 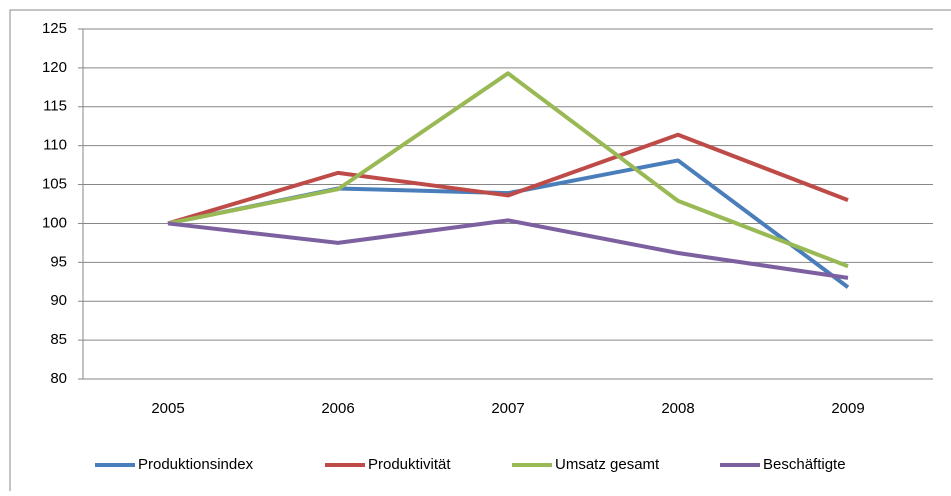 I want to click on y-tick-label: 90, so click(x=58, y=300).